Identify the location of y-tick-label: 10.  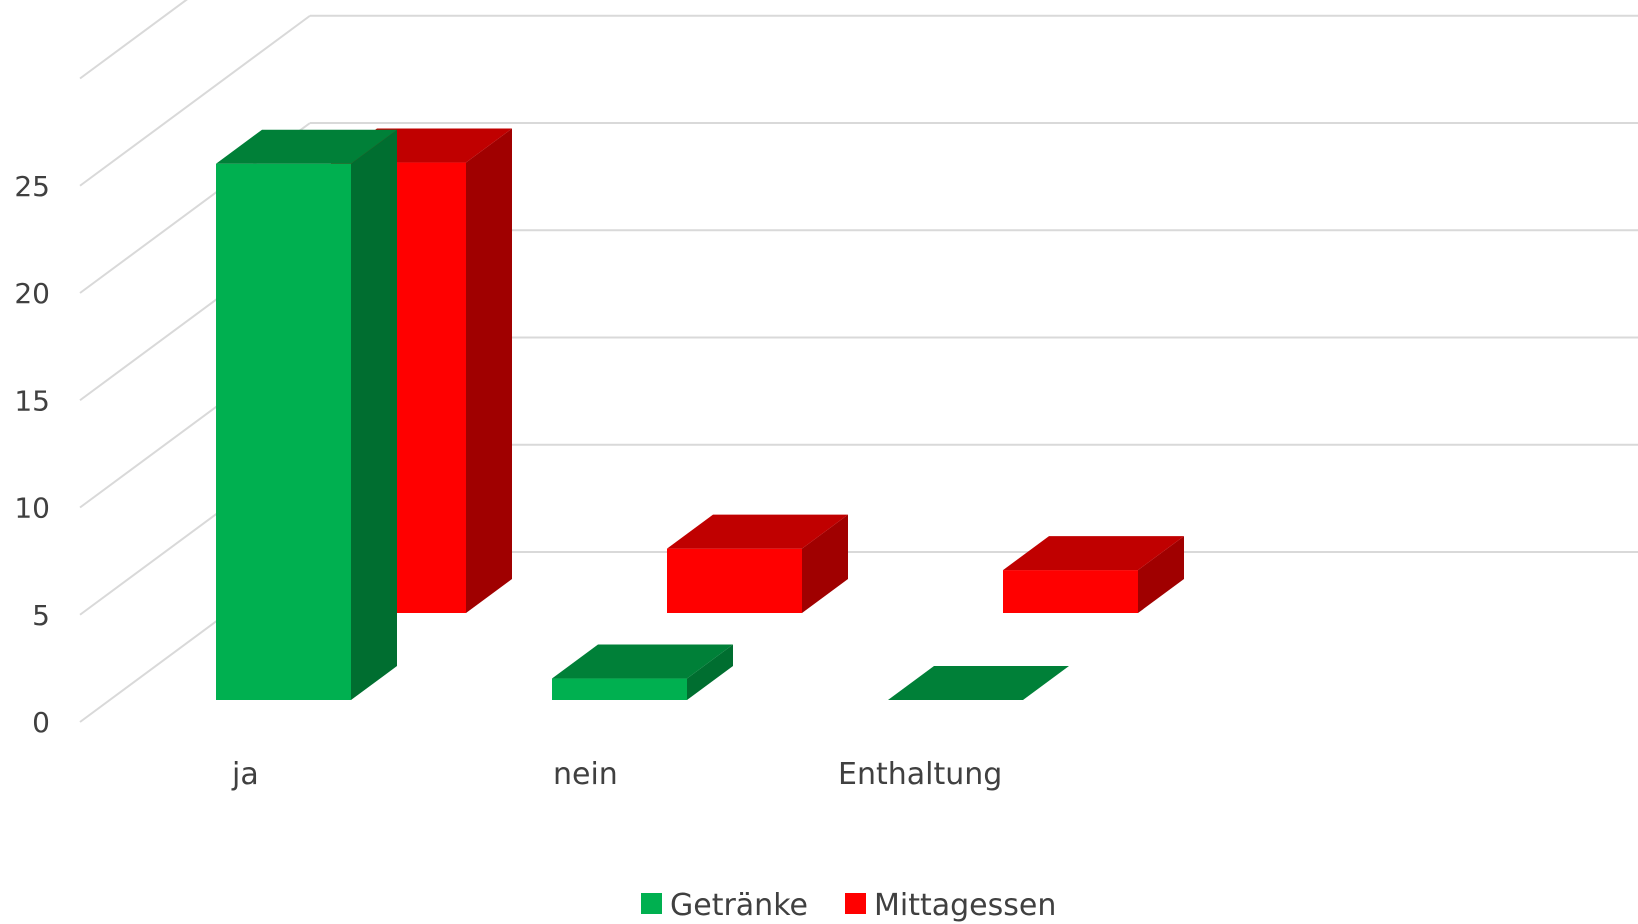
(32, 508).